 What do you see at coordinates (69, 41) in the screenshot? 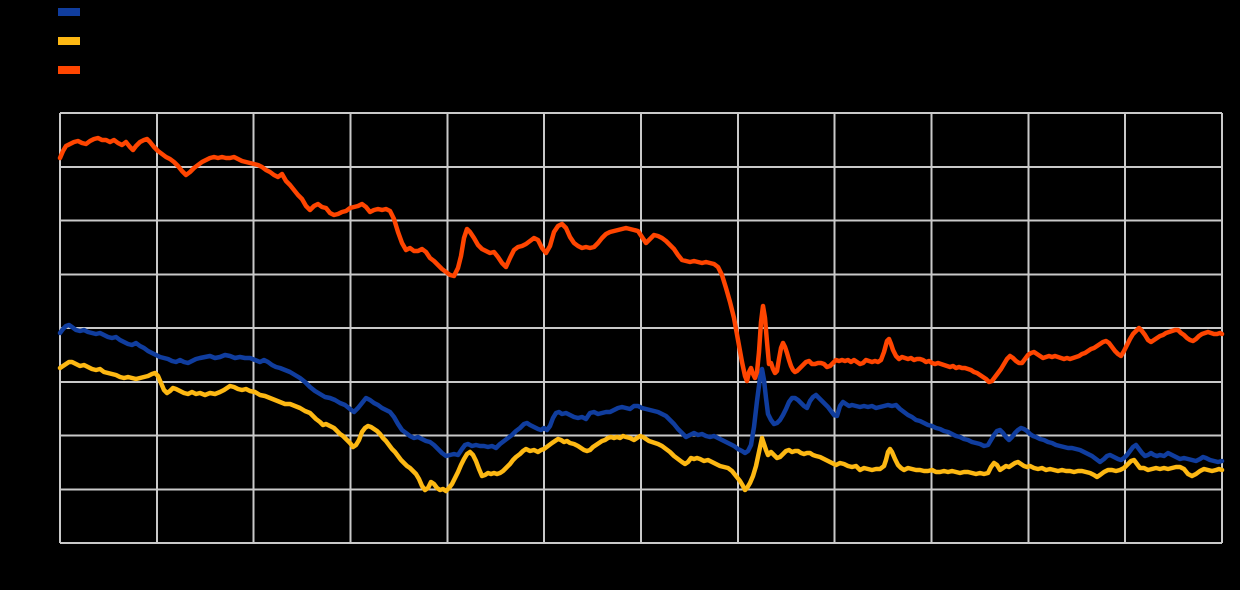
I see `legend-swatch-series-gold` at bounding box center [69, 41].